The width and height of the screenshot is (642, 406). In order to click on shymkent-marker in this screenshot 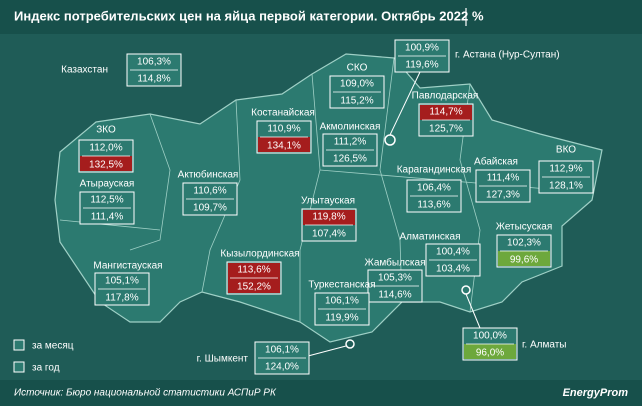, I will do `click(350, 344)`.